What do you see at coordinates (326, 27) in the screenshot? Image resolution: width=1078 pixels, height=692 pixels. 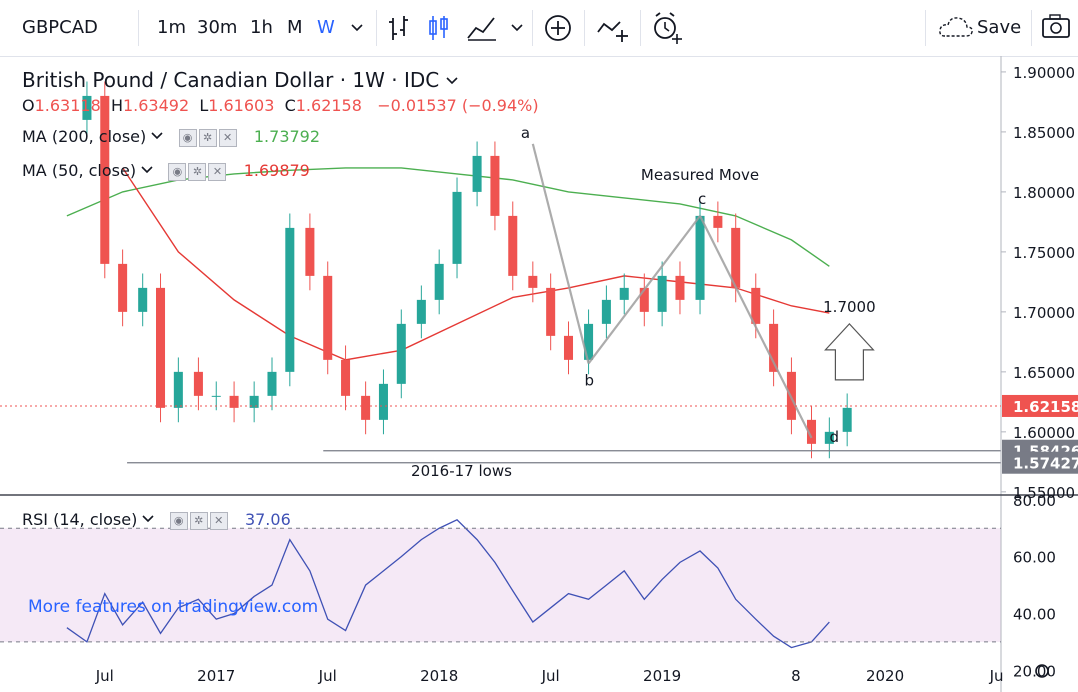 I see `interval-week-button: W` at bounding box center [326, 27].